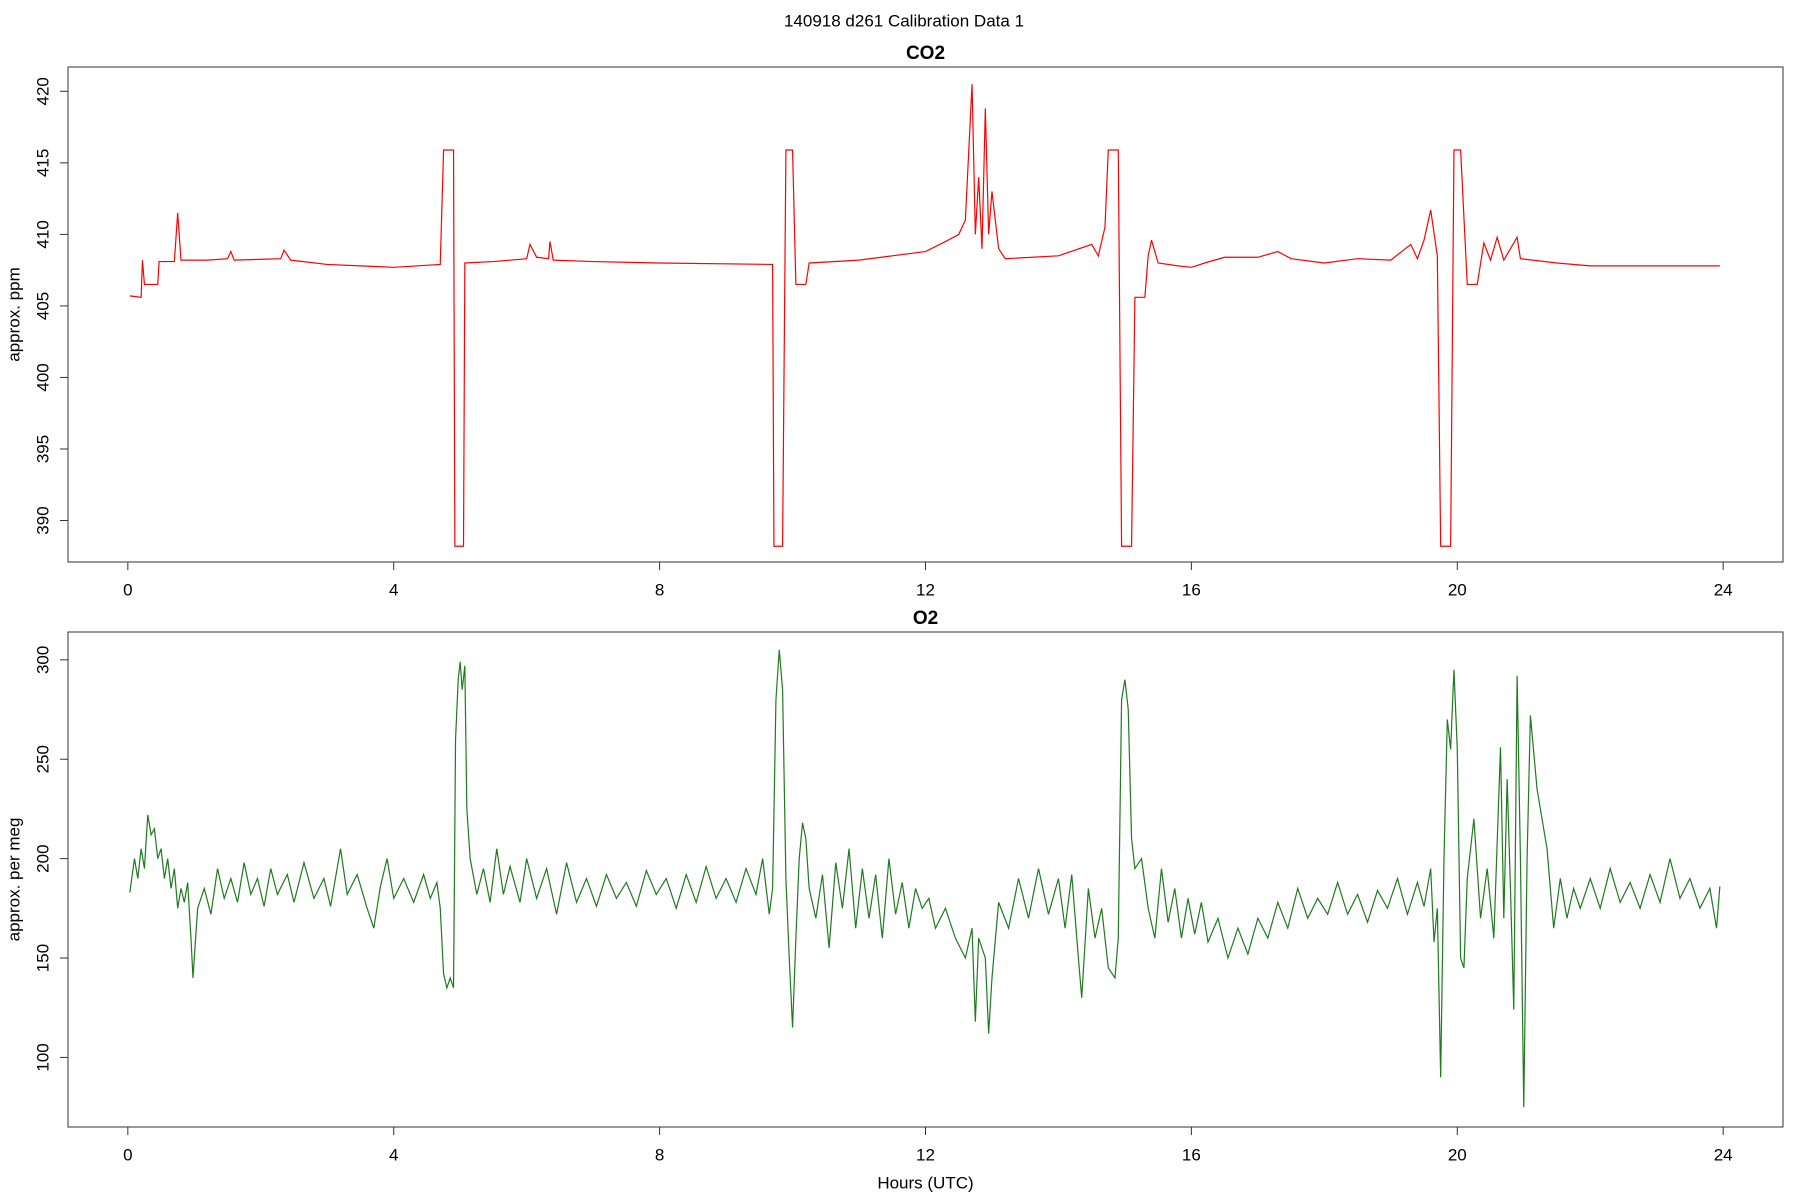 The image size is (1800, 1200). Describe the element at coordinates (42, 958) in the screenshot. I see `y-tick-label: 150` at that location.